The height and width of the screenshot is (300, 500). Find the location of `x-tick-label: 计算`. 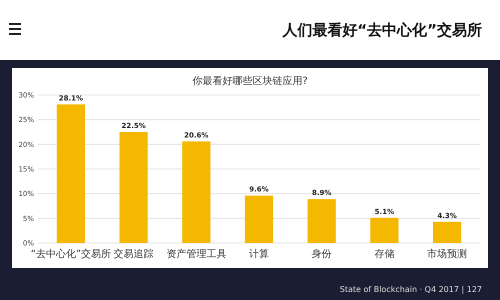

x-tick-label: 计算 is located at coordinates (259, 254).